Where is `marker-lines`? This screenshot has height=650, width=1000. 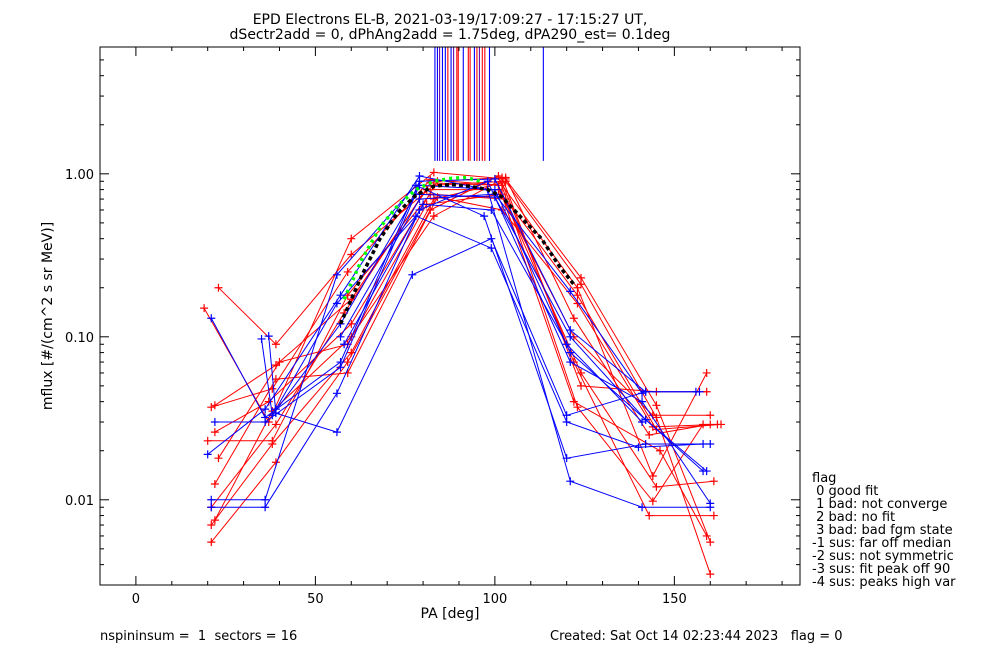 marker-lines is located at coordinates (489, 104).